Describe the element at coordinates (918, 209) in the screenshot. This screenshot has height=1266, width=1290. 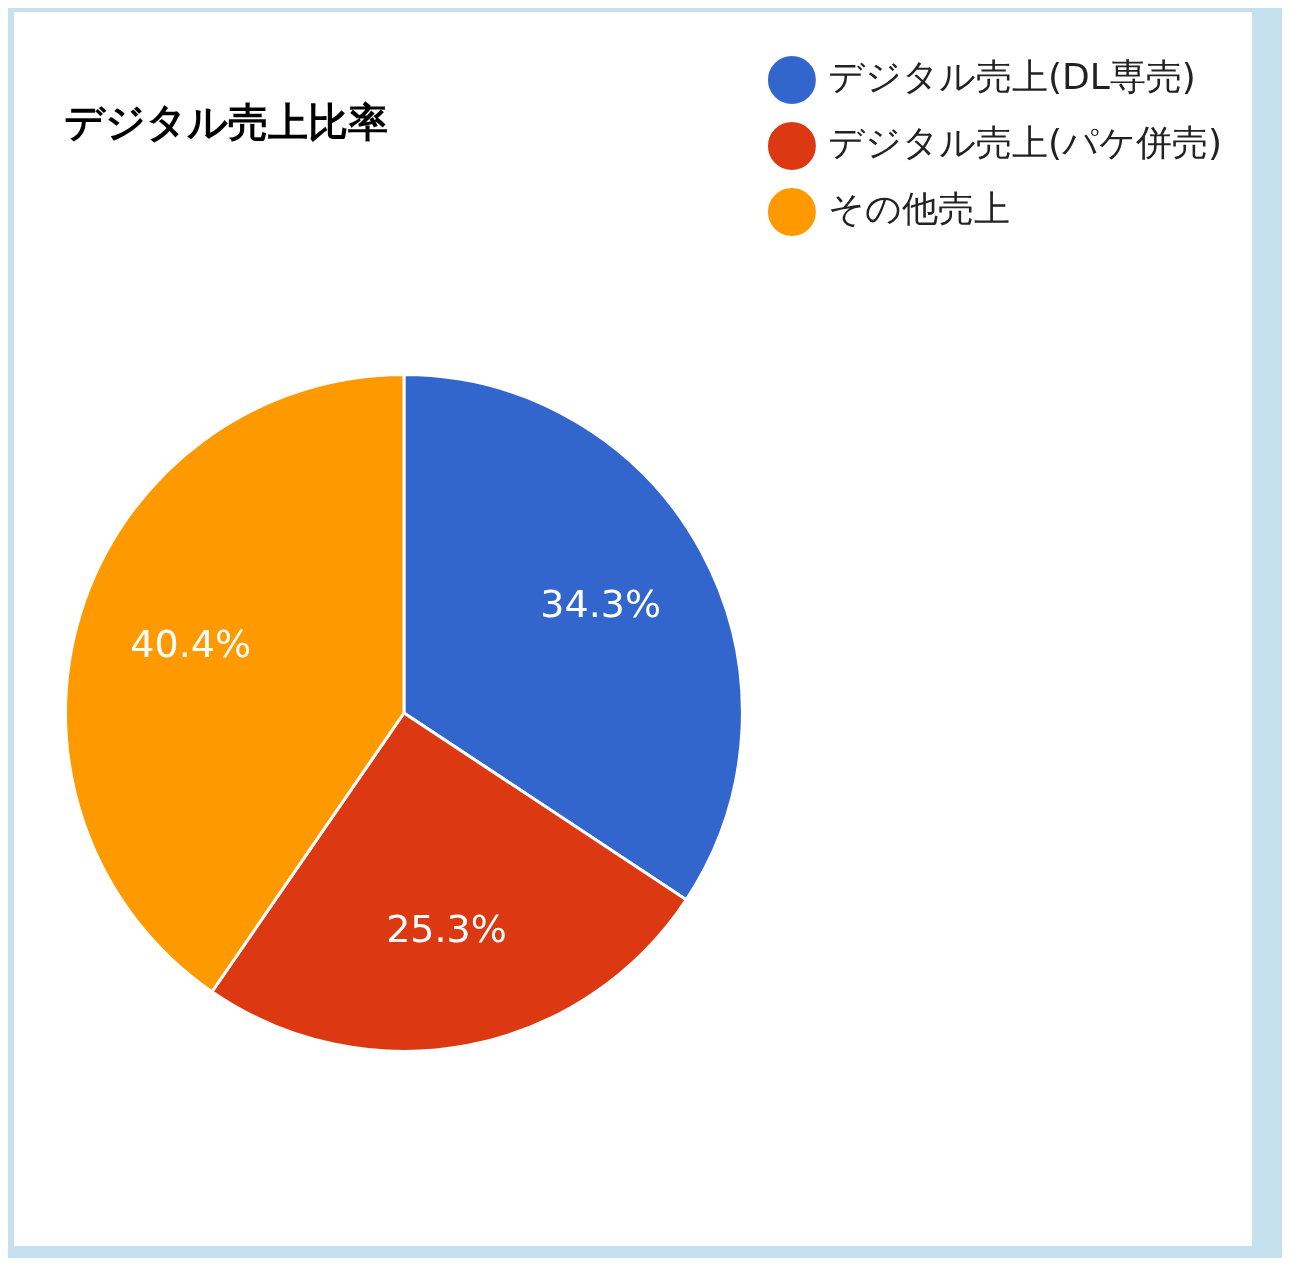
I see `legend-label: その他売上` at that location.